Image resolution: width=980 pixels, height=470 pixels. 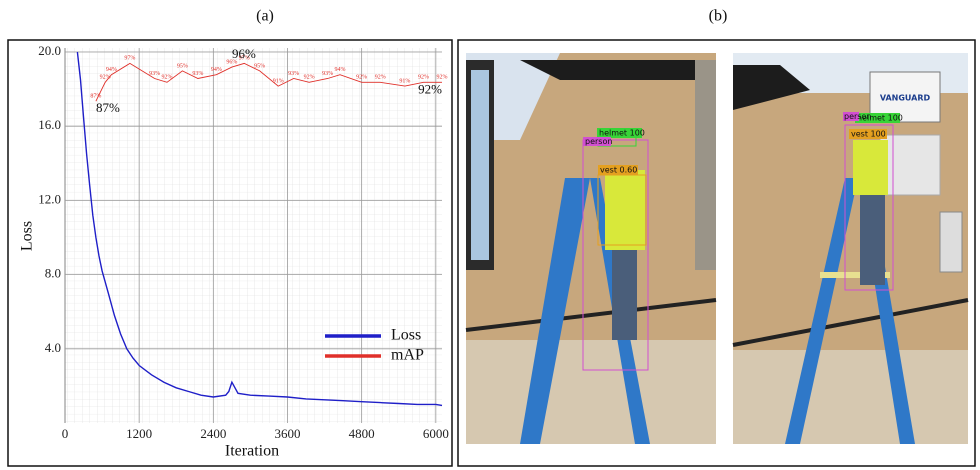 What do you see at coordinates (27, 236) in the screenshot?
I see `y-axis-label: Loss` at bounding box center [27, 236].